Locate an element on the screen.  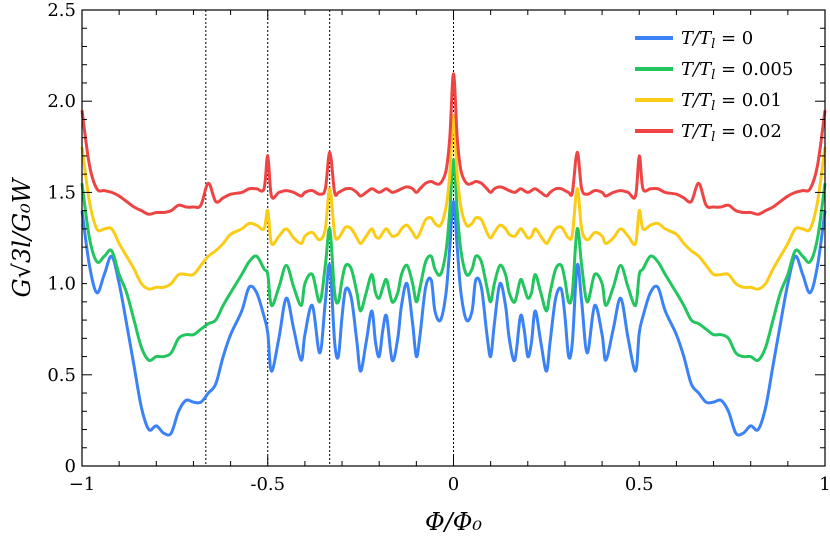
y-tick-label: 0.5 is located at coordinates (61, 375).